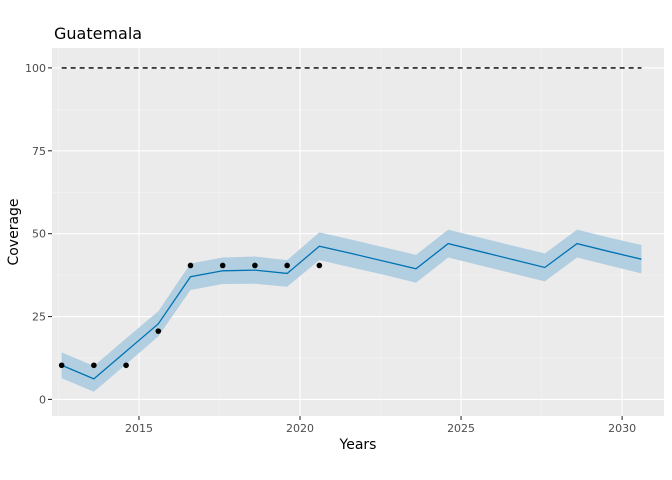 The width and height of the screenshot is (672, 480). I want to click on y-axis-title: Coverage, so click(14, 231).